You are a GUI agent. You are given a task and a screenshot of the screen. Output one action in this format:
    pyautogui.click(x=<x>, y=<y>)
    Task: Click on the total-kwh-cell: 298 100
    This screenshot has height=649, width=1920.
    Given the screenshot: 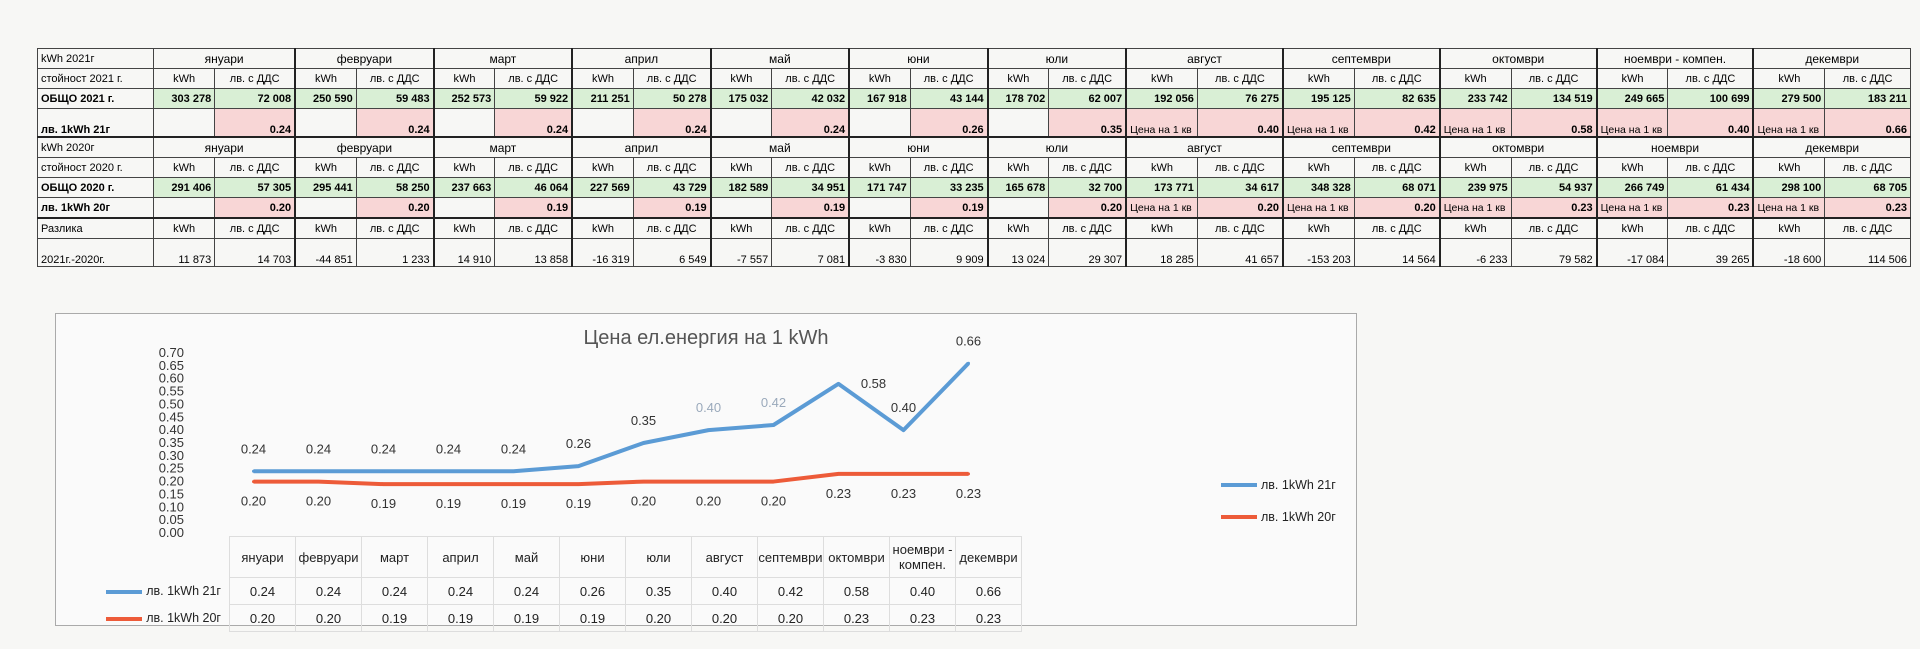 What is the action you would take?
    pyautogui.click(x=1789, y=187)
    